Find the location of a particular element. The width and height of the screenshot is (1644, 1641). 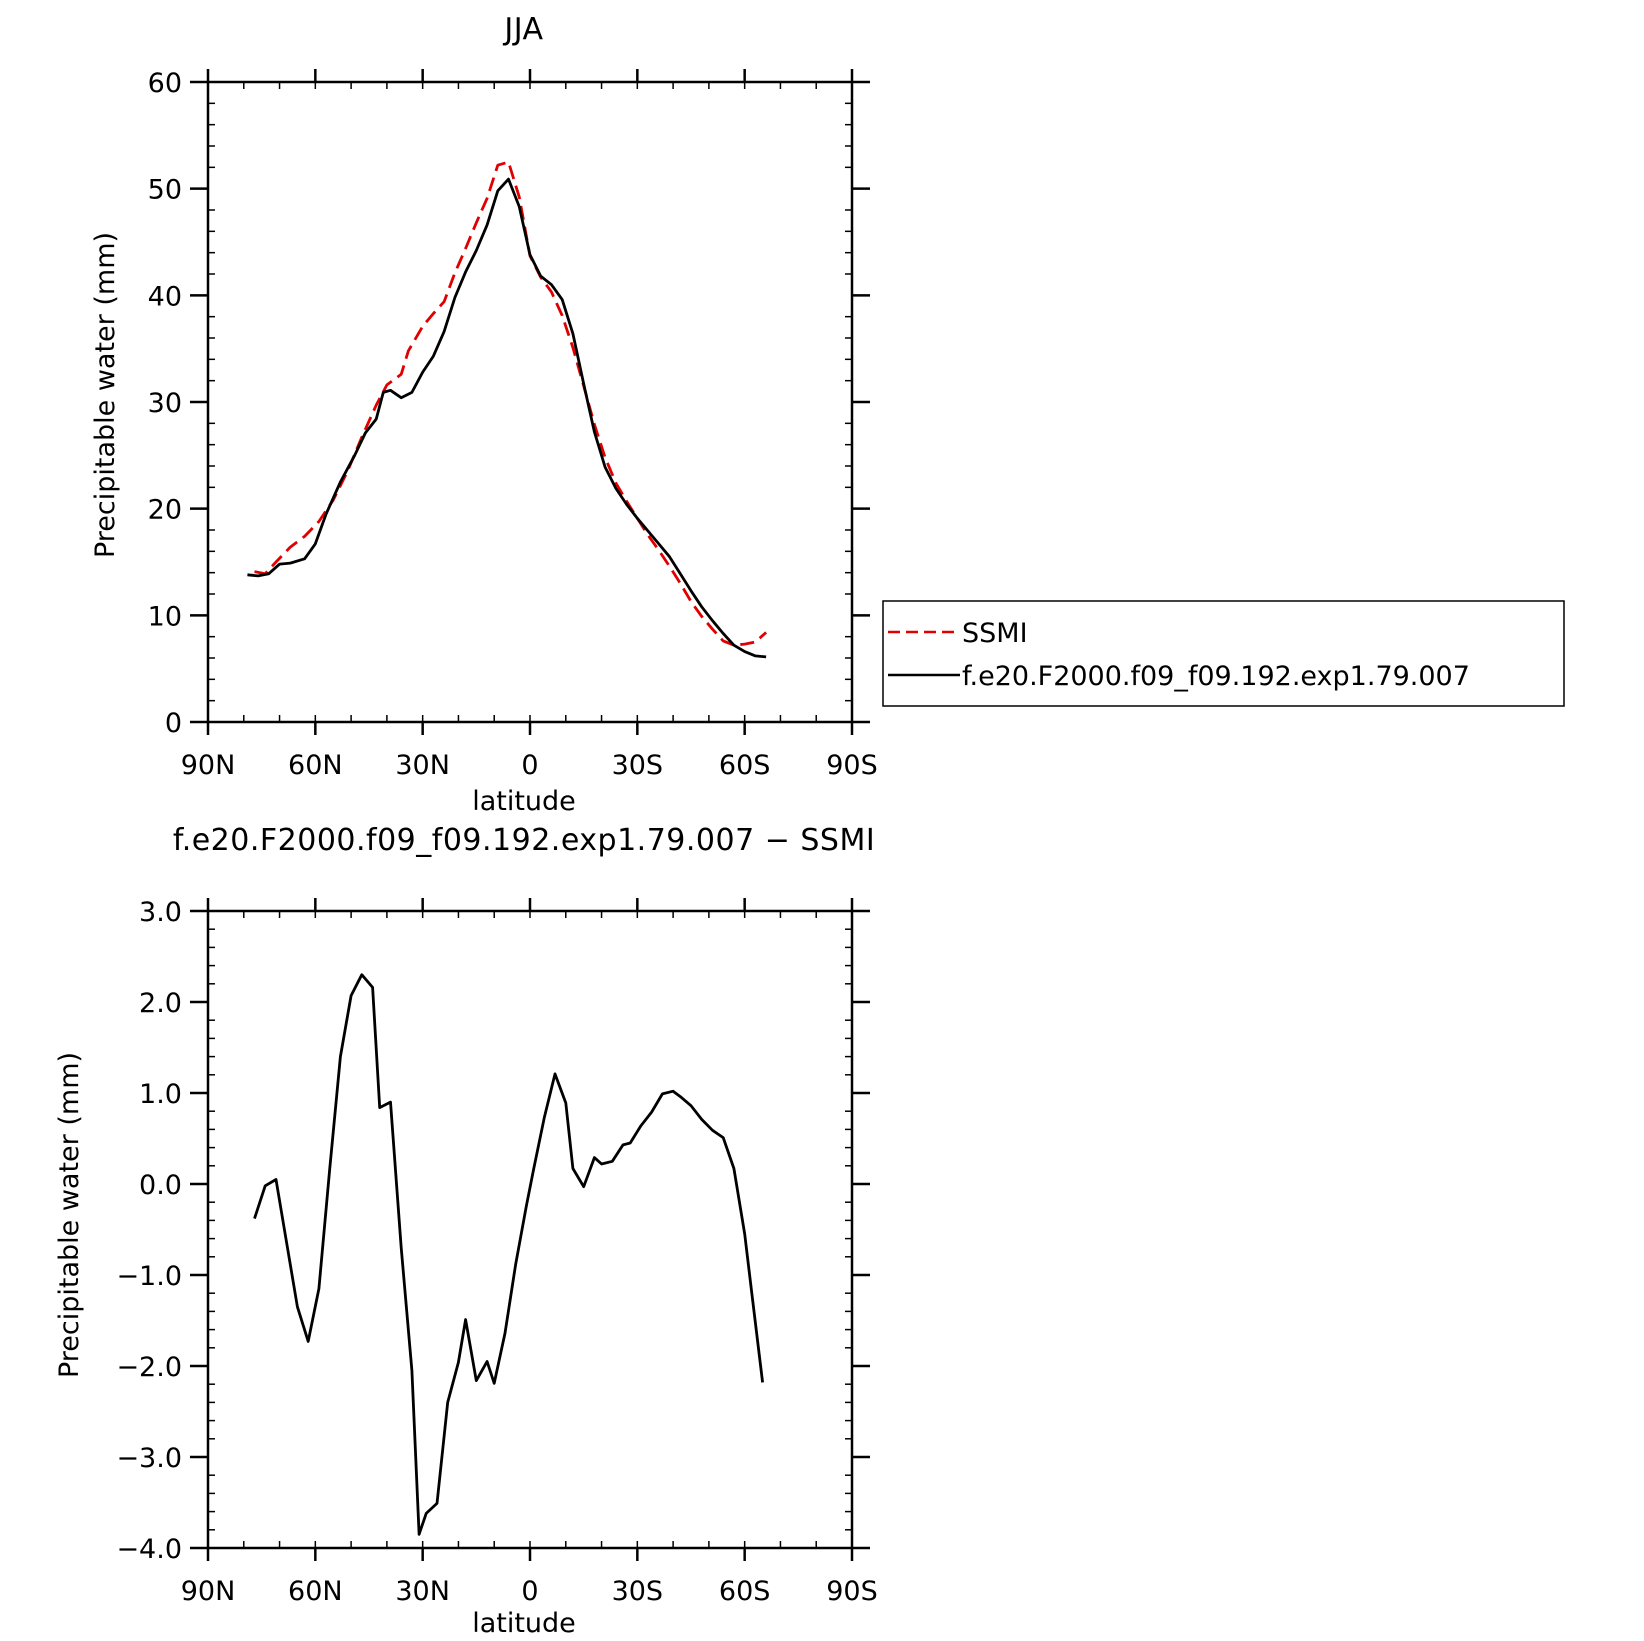

bottom-y-tick-label: −1.0 is located at coordinates (149, 1276).